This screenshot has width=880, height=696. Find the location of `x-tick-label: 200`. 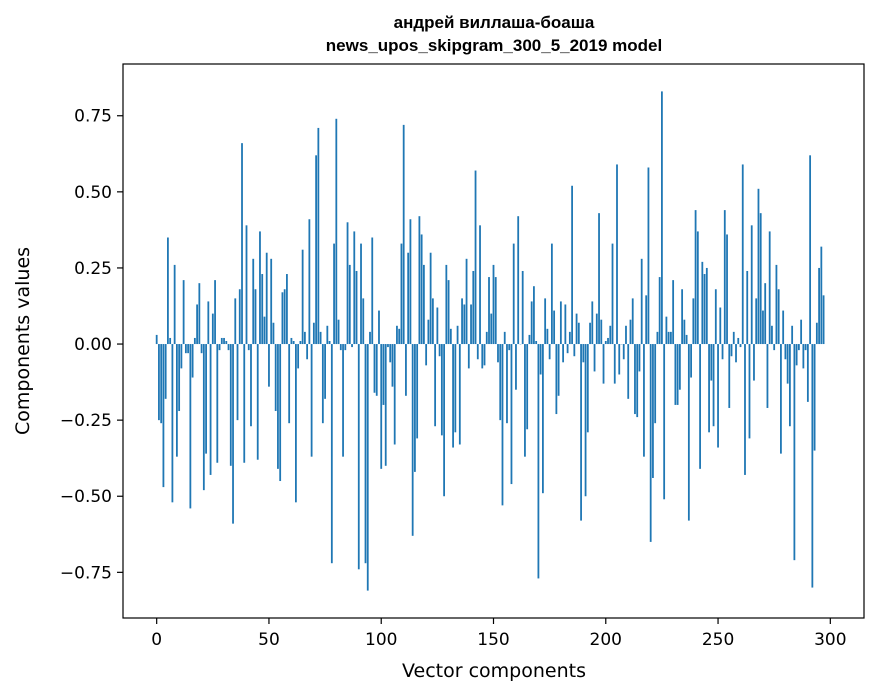

x-tick-label: 200 is located at coordinates (606, 640).